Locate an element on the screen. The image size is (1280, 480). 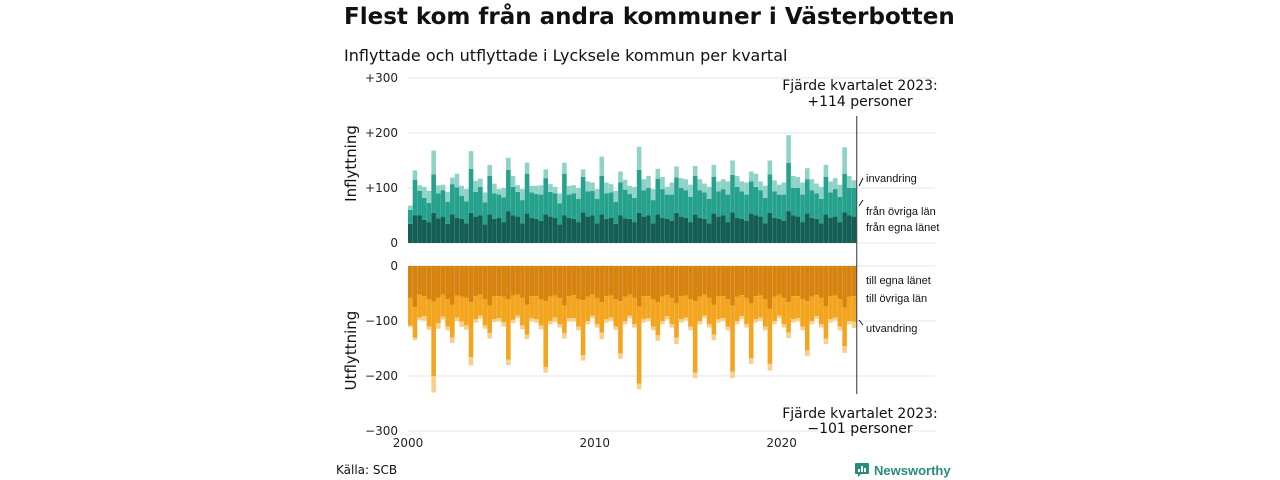
annotation-top-line1: Fjärde kvartalet 2023: is located at coordinates (860, 86).